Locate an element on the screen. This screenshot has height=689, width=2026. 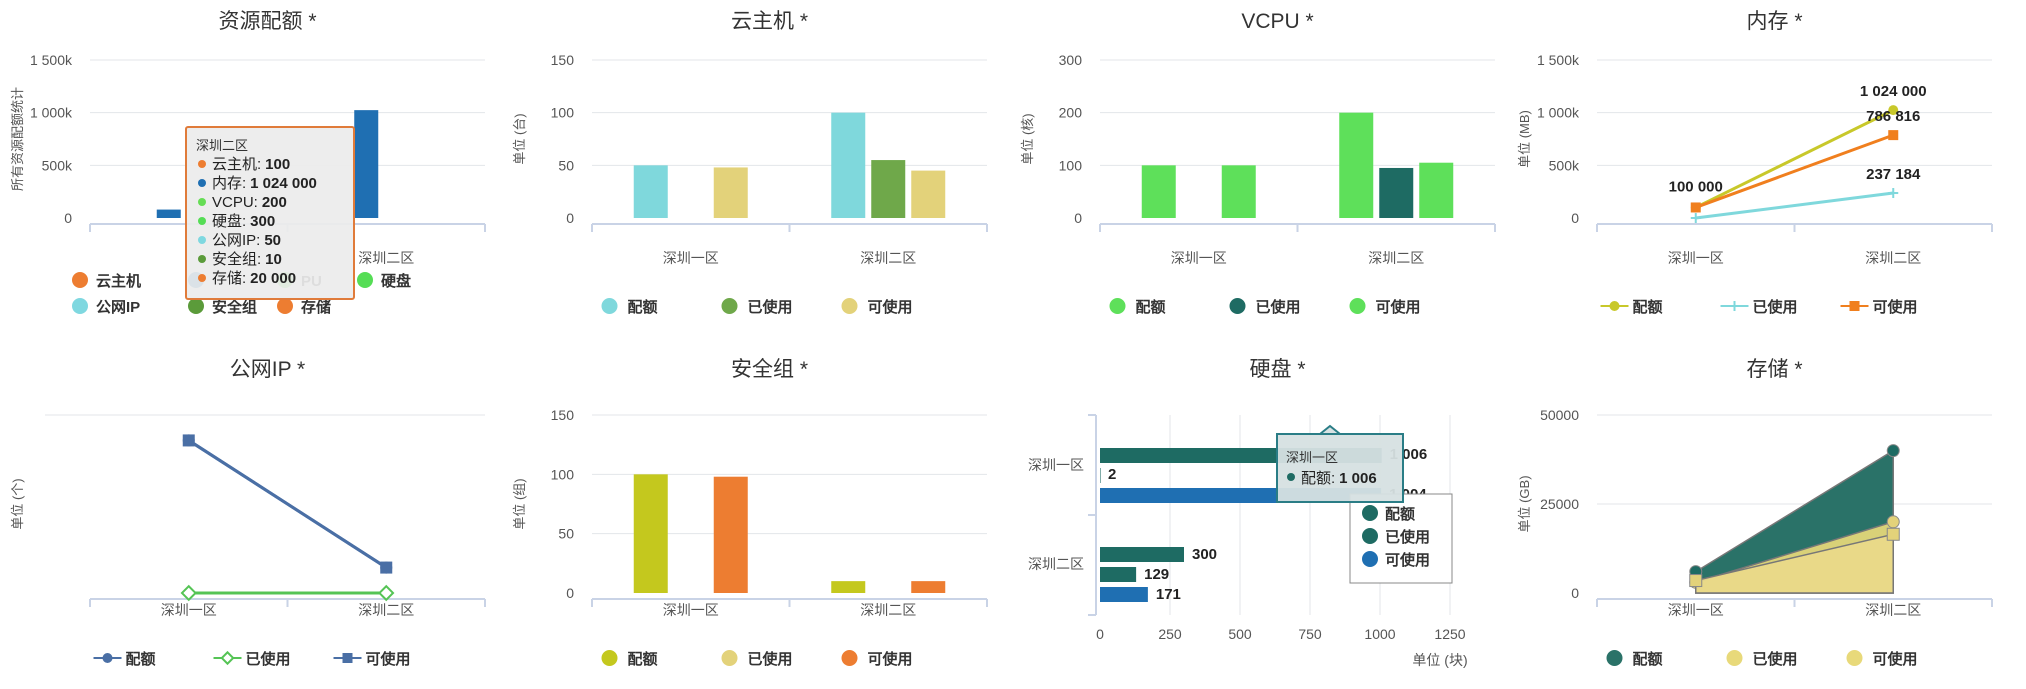
tooltip-row: VCPU: 200 is located at coordinates (249, 202).